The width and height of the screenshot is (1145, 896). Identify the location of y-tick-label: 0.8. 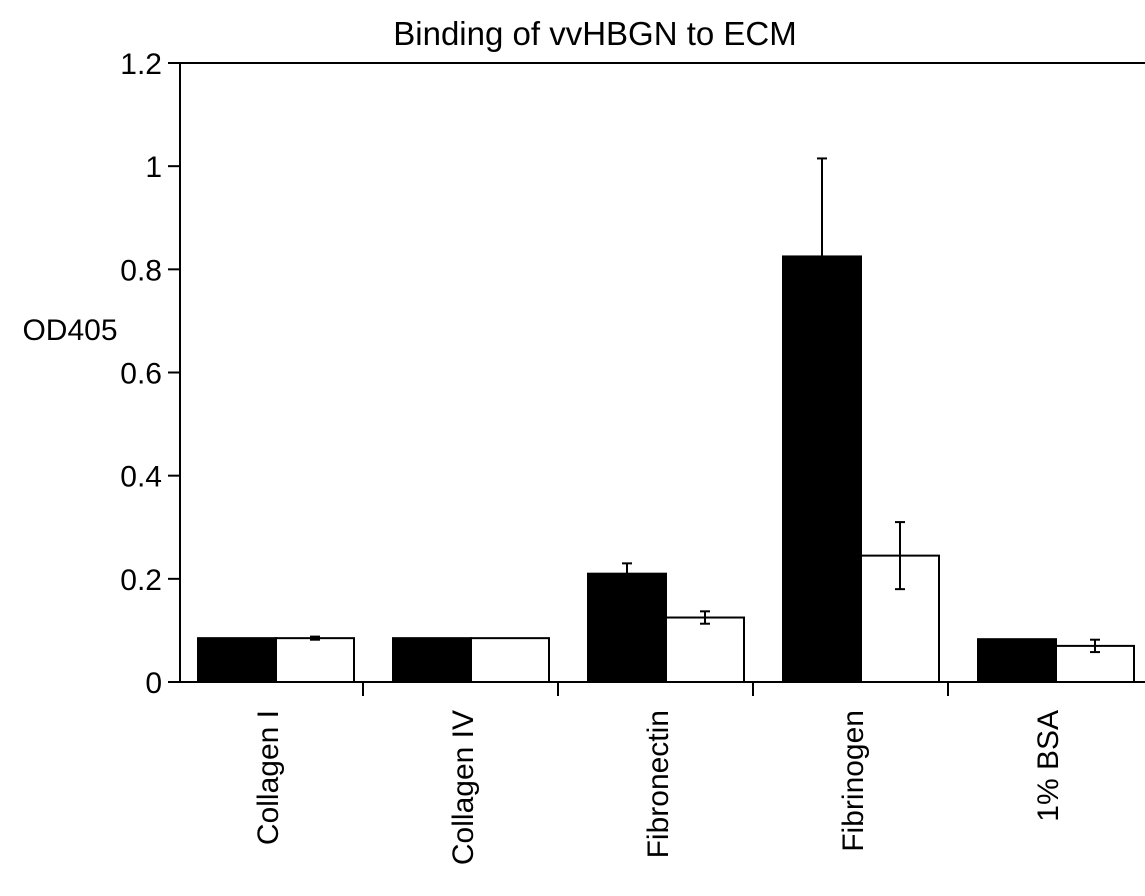
(141, 270).